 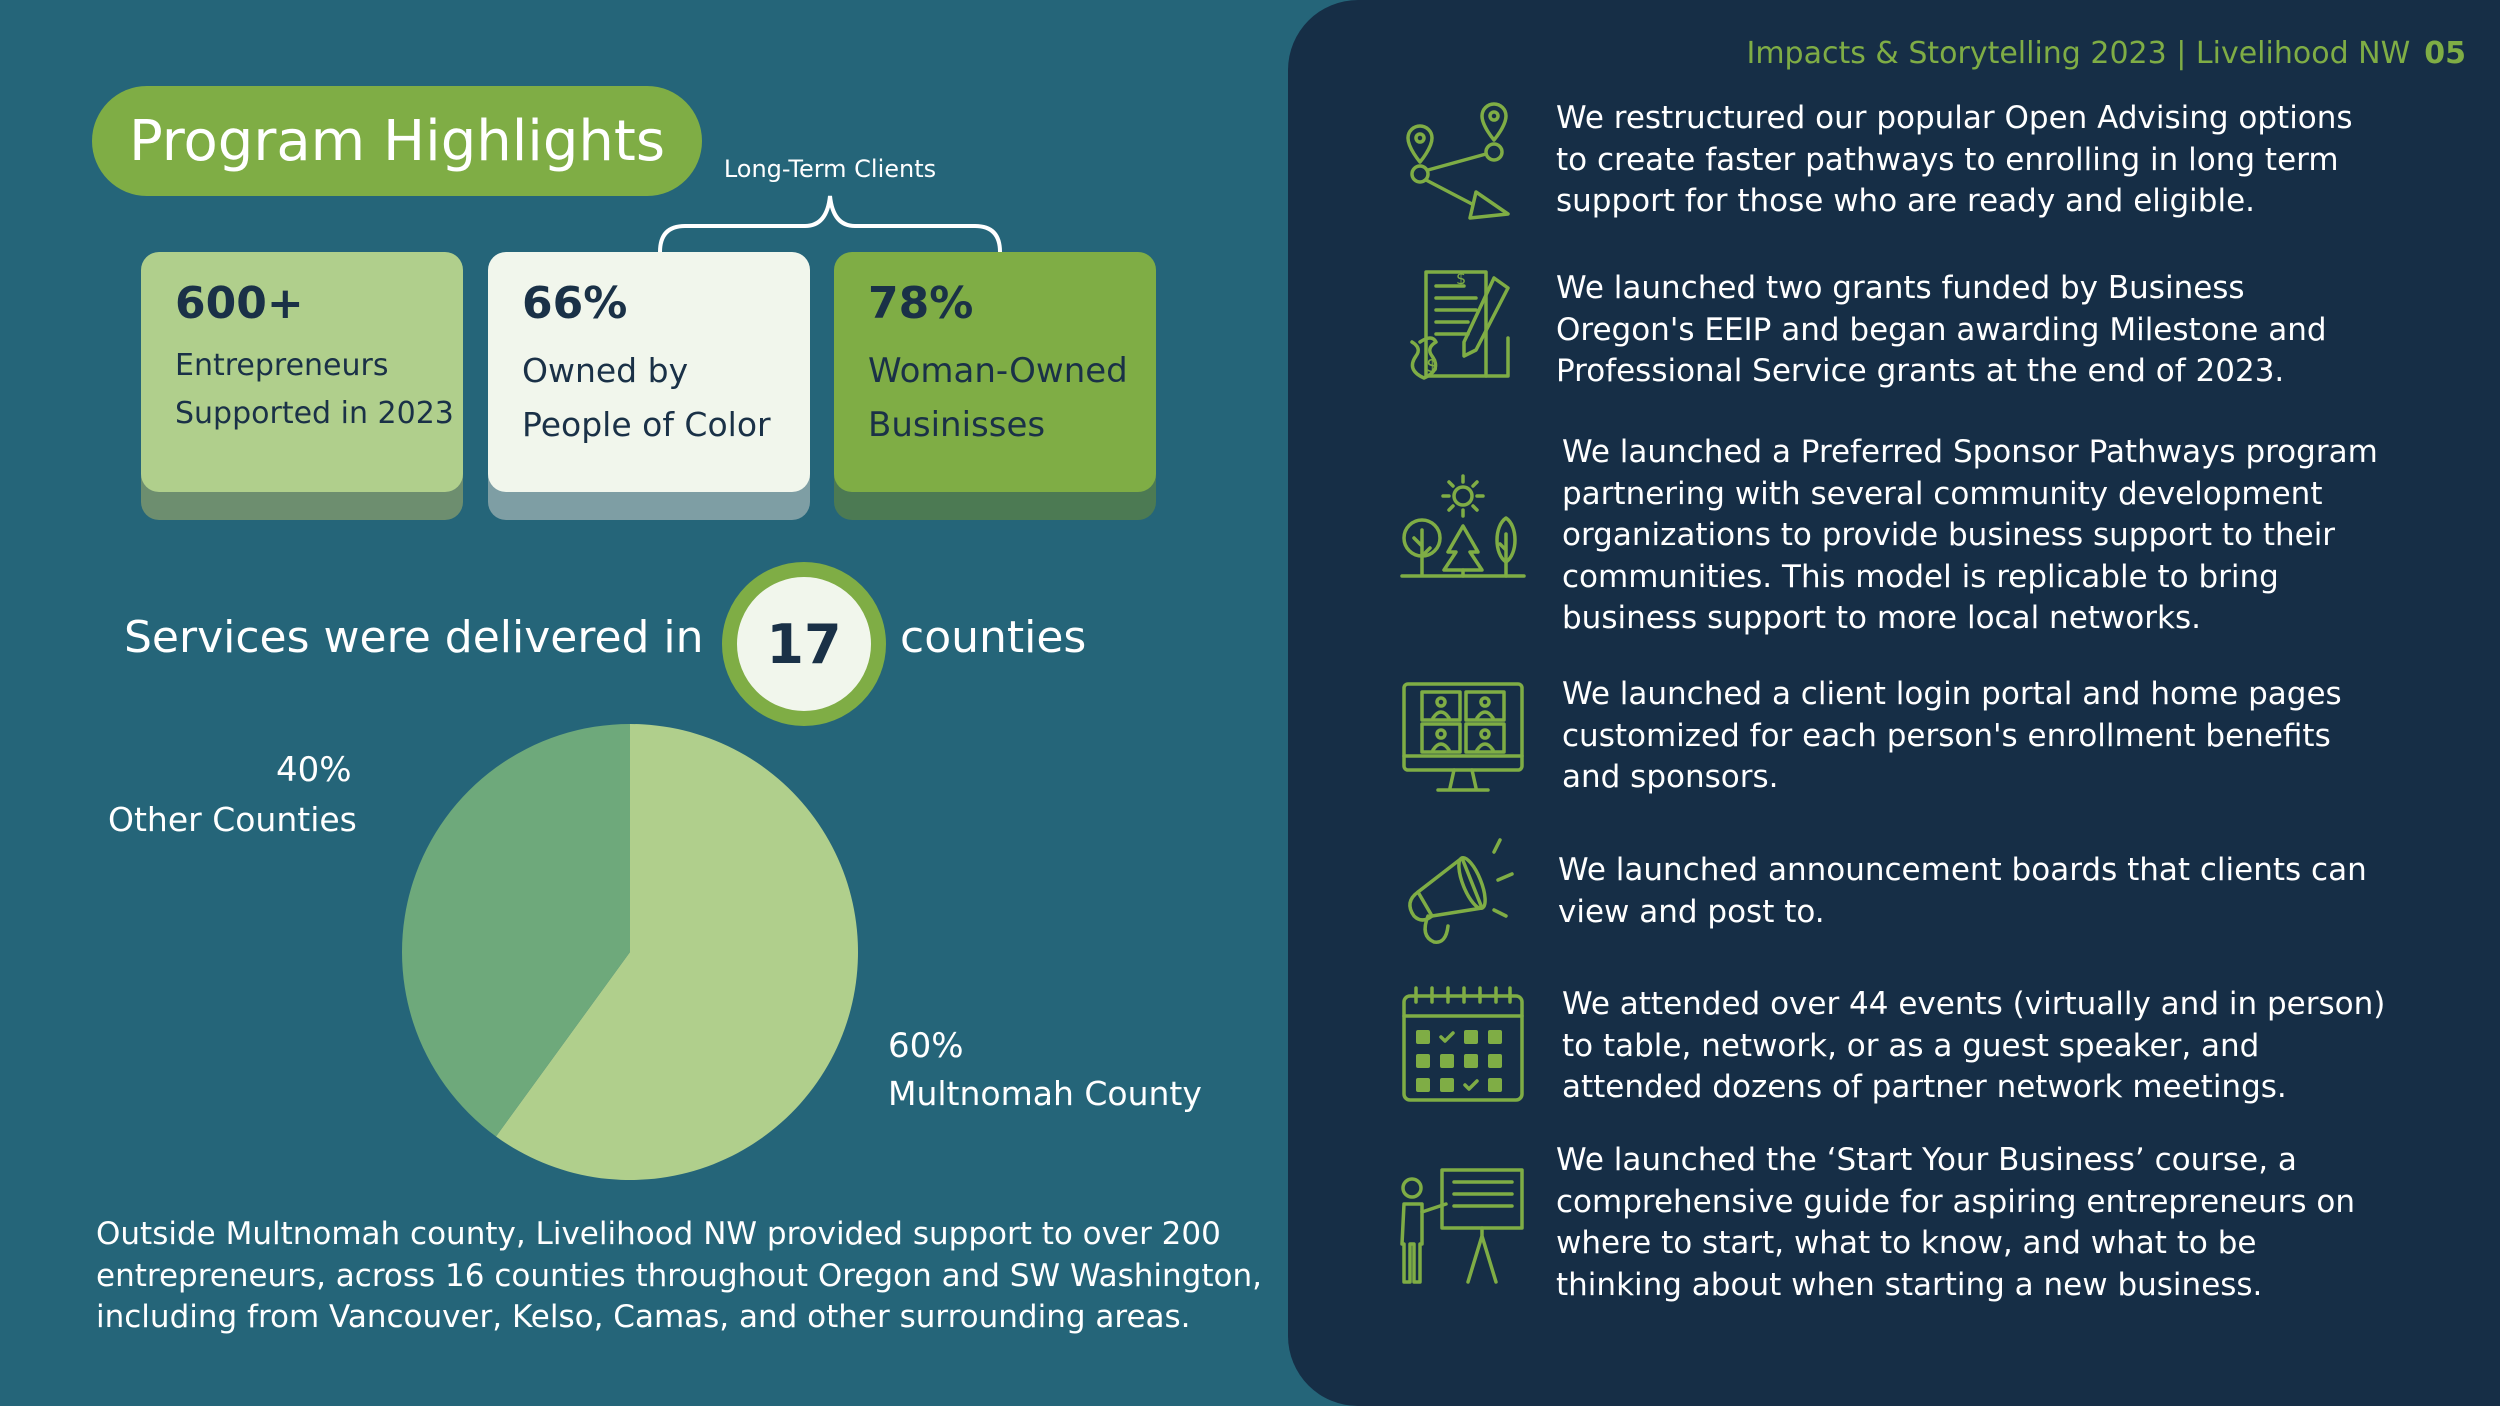 I want to click on pie-label-other-percent: 40%, so click(x=314, y=770).